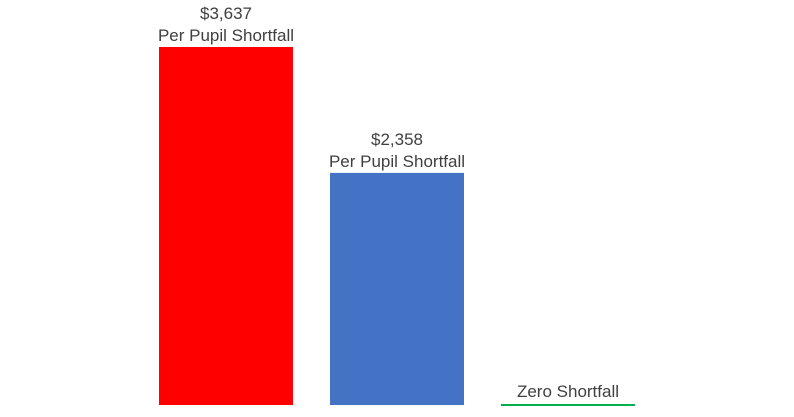 The height and width of the screenshot is (417, 794). Describe the element at coordinates (226, 13) in the screenshot. I see `data-label-value-1: $3,637` at that location.